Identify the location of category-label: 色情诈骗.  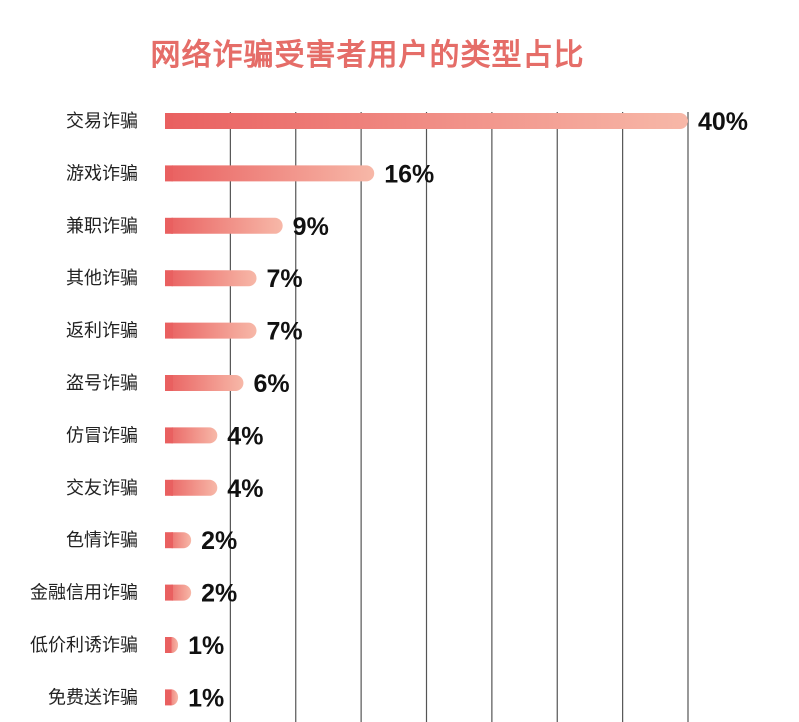
(102, 540).